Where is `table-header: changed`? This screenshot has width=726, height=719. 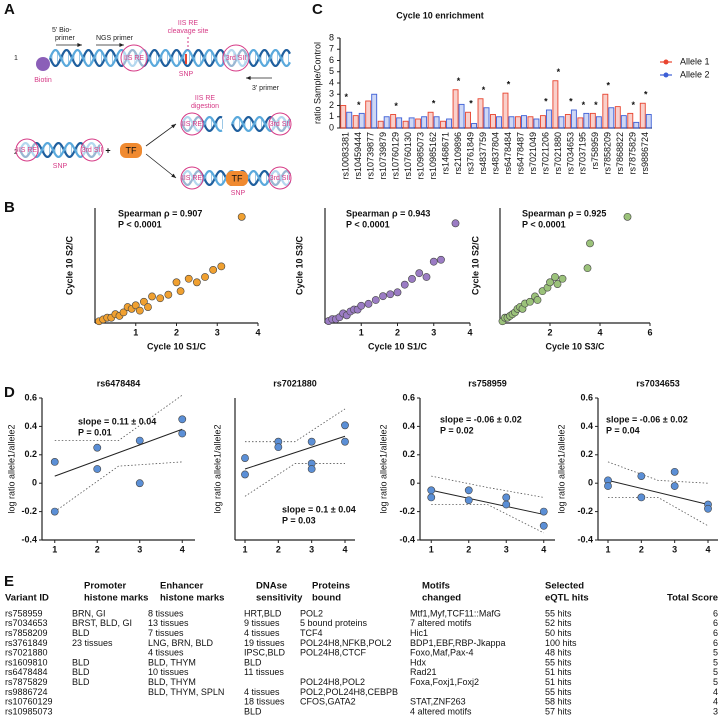
table-header: changed is located at coordinates (441, 598).